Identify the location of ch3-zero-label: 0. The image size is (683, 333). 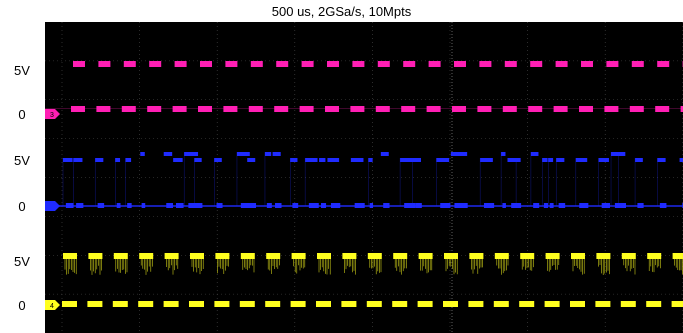
(22, 114).